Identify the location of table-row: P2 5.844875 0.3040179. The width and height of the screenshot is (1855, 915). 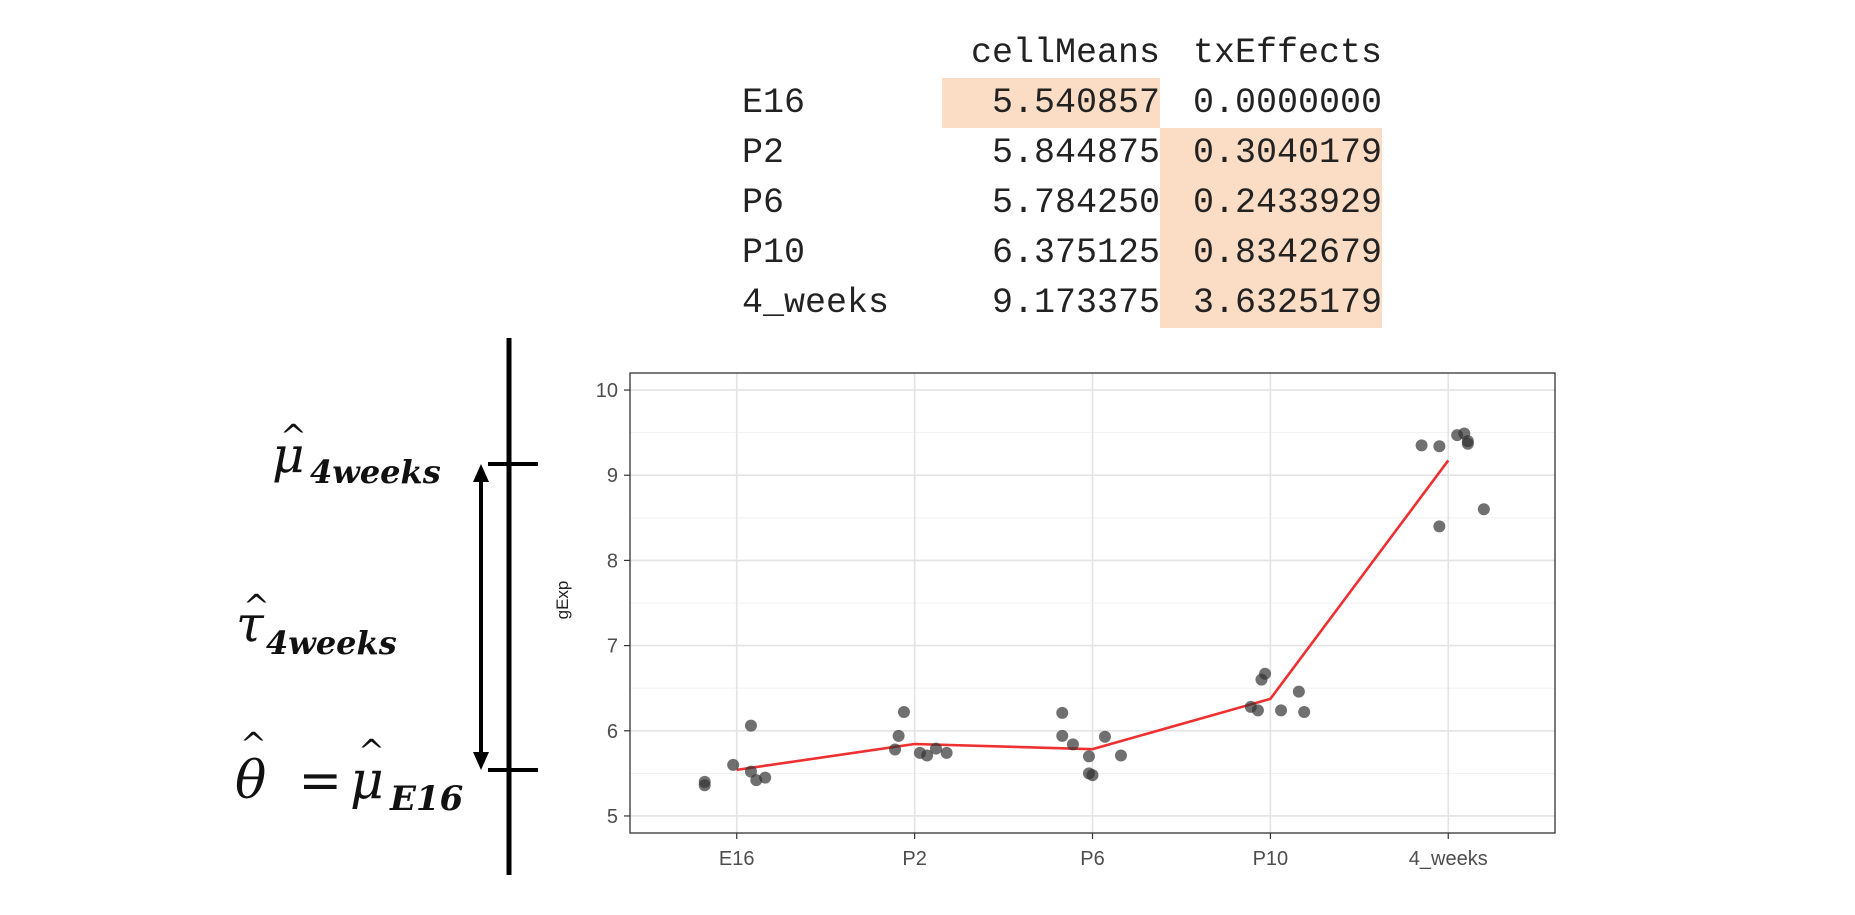
(1062, 153).